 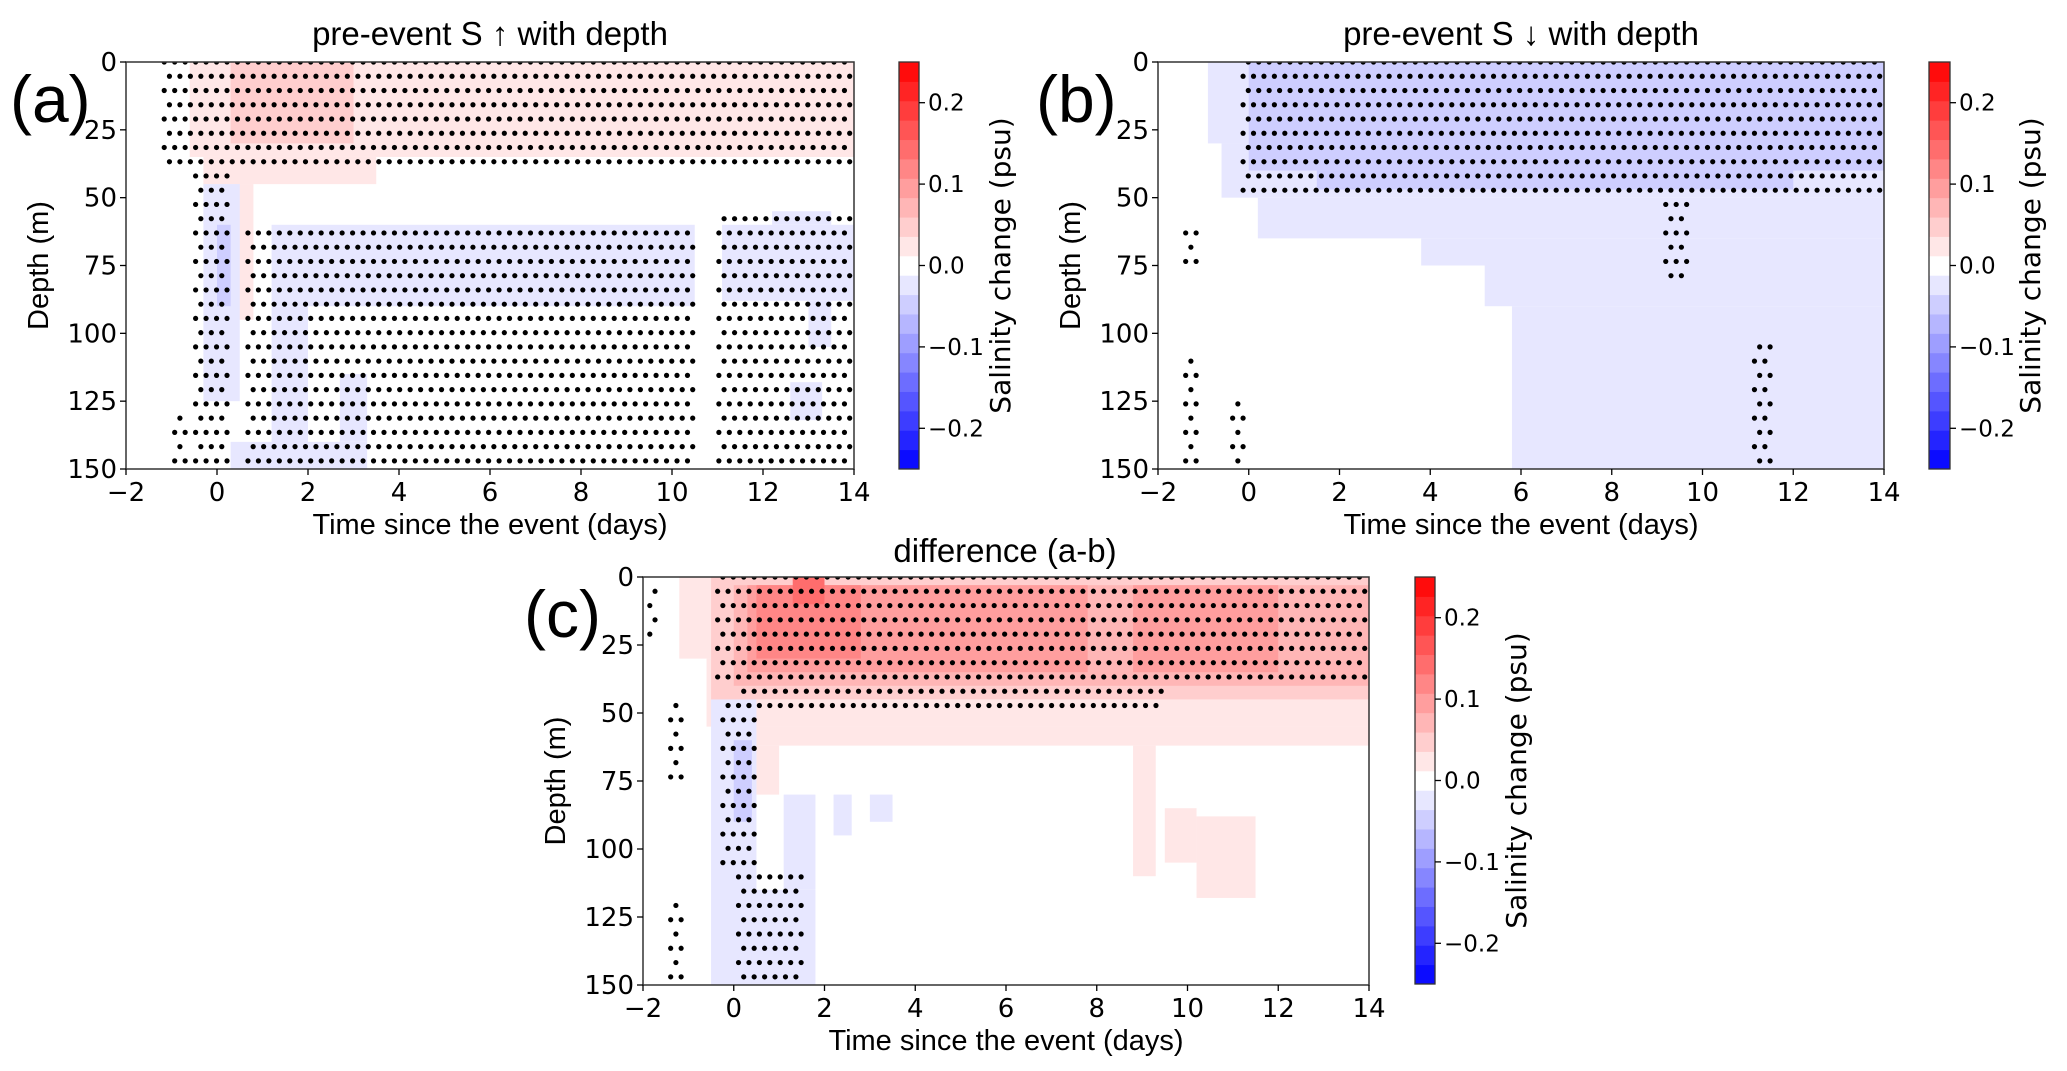 I want to click on x-tick-label: 14, so click(x=1368, y=1009).